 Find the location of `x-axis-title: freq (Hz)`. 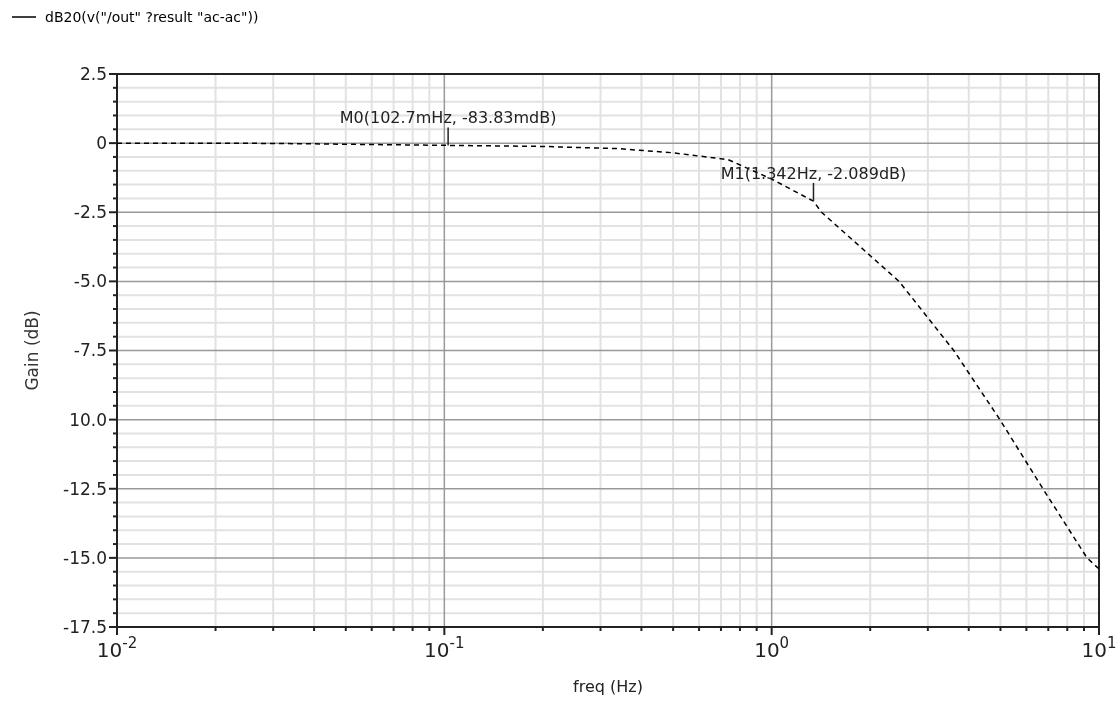

x-axis-title: freq (Hz) is located at coordinates (608, 686).